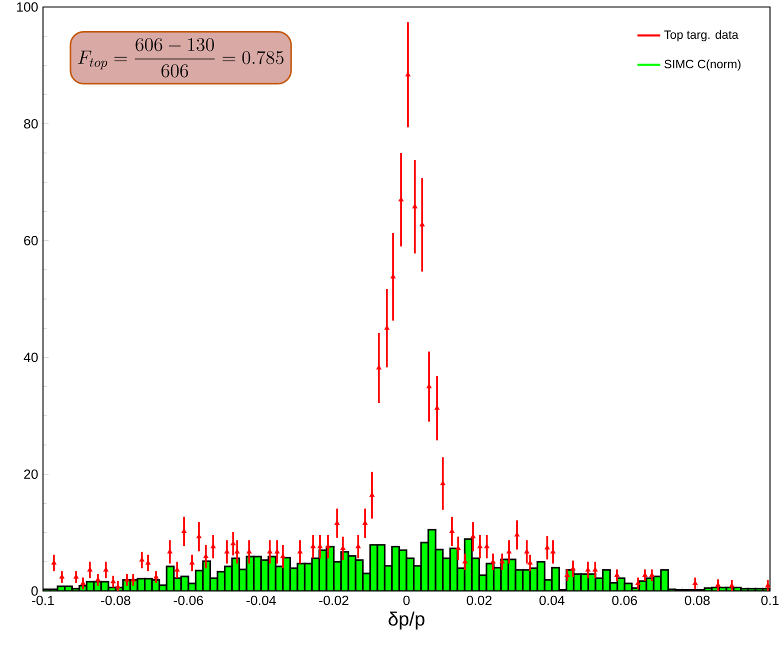 The height and width of the screenshot is (647, 780). What do you see at coordinates (31, 474) in the screenshot?
I see `y-tick-label: 20` at bounding box center [31, 474].